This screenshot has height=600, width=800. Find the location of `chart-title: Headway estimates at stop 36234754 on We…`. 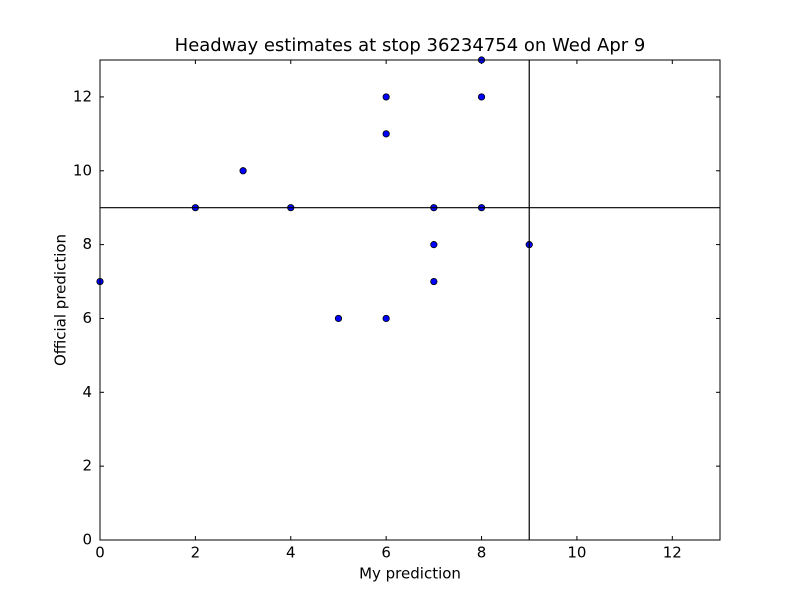

chart-title: Headway estimates at stop 36234754 on We… is located at coordinates (410, 45).